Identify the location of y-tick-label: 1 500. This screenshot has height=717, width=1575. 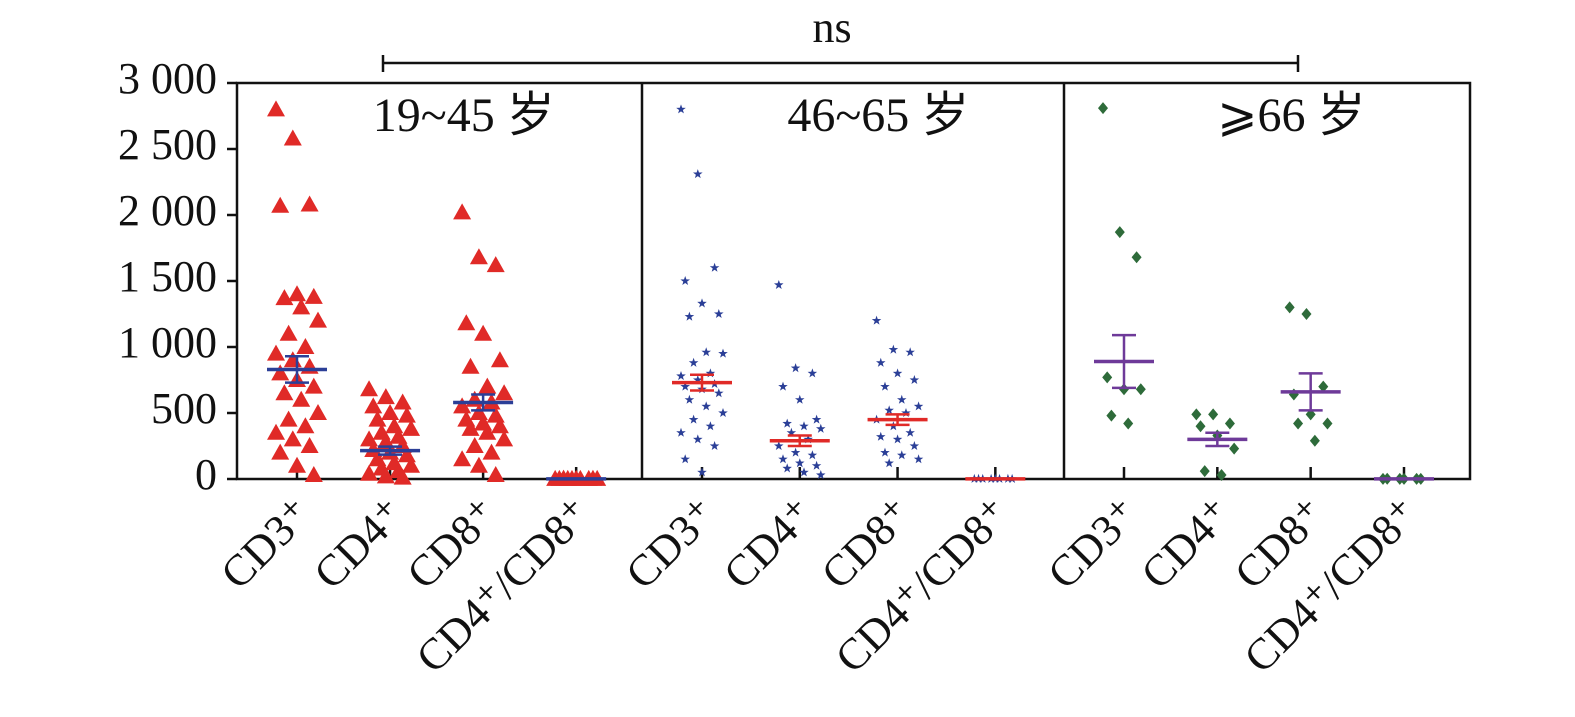
(167, 276).